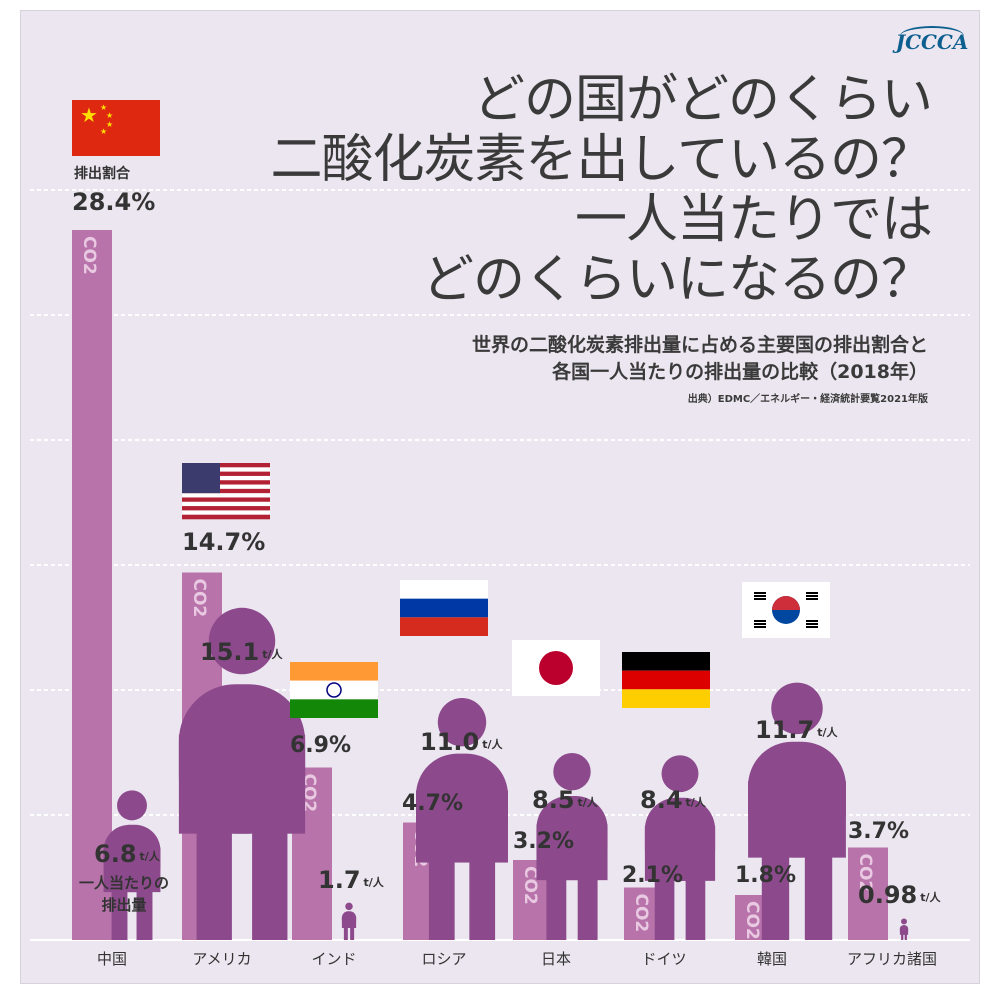 This screenshot has height=994, width=1000. I want to click on logo-text: JCCCA, so click(932, 42).